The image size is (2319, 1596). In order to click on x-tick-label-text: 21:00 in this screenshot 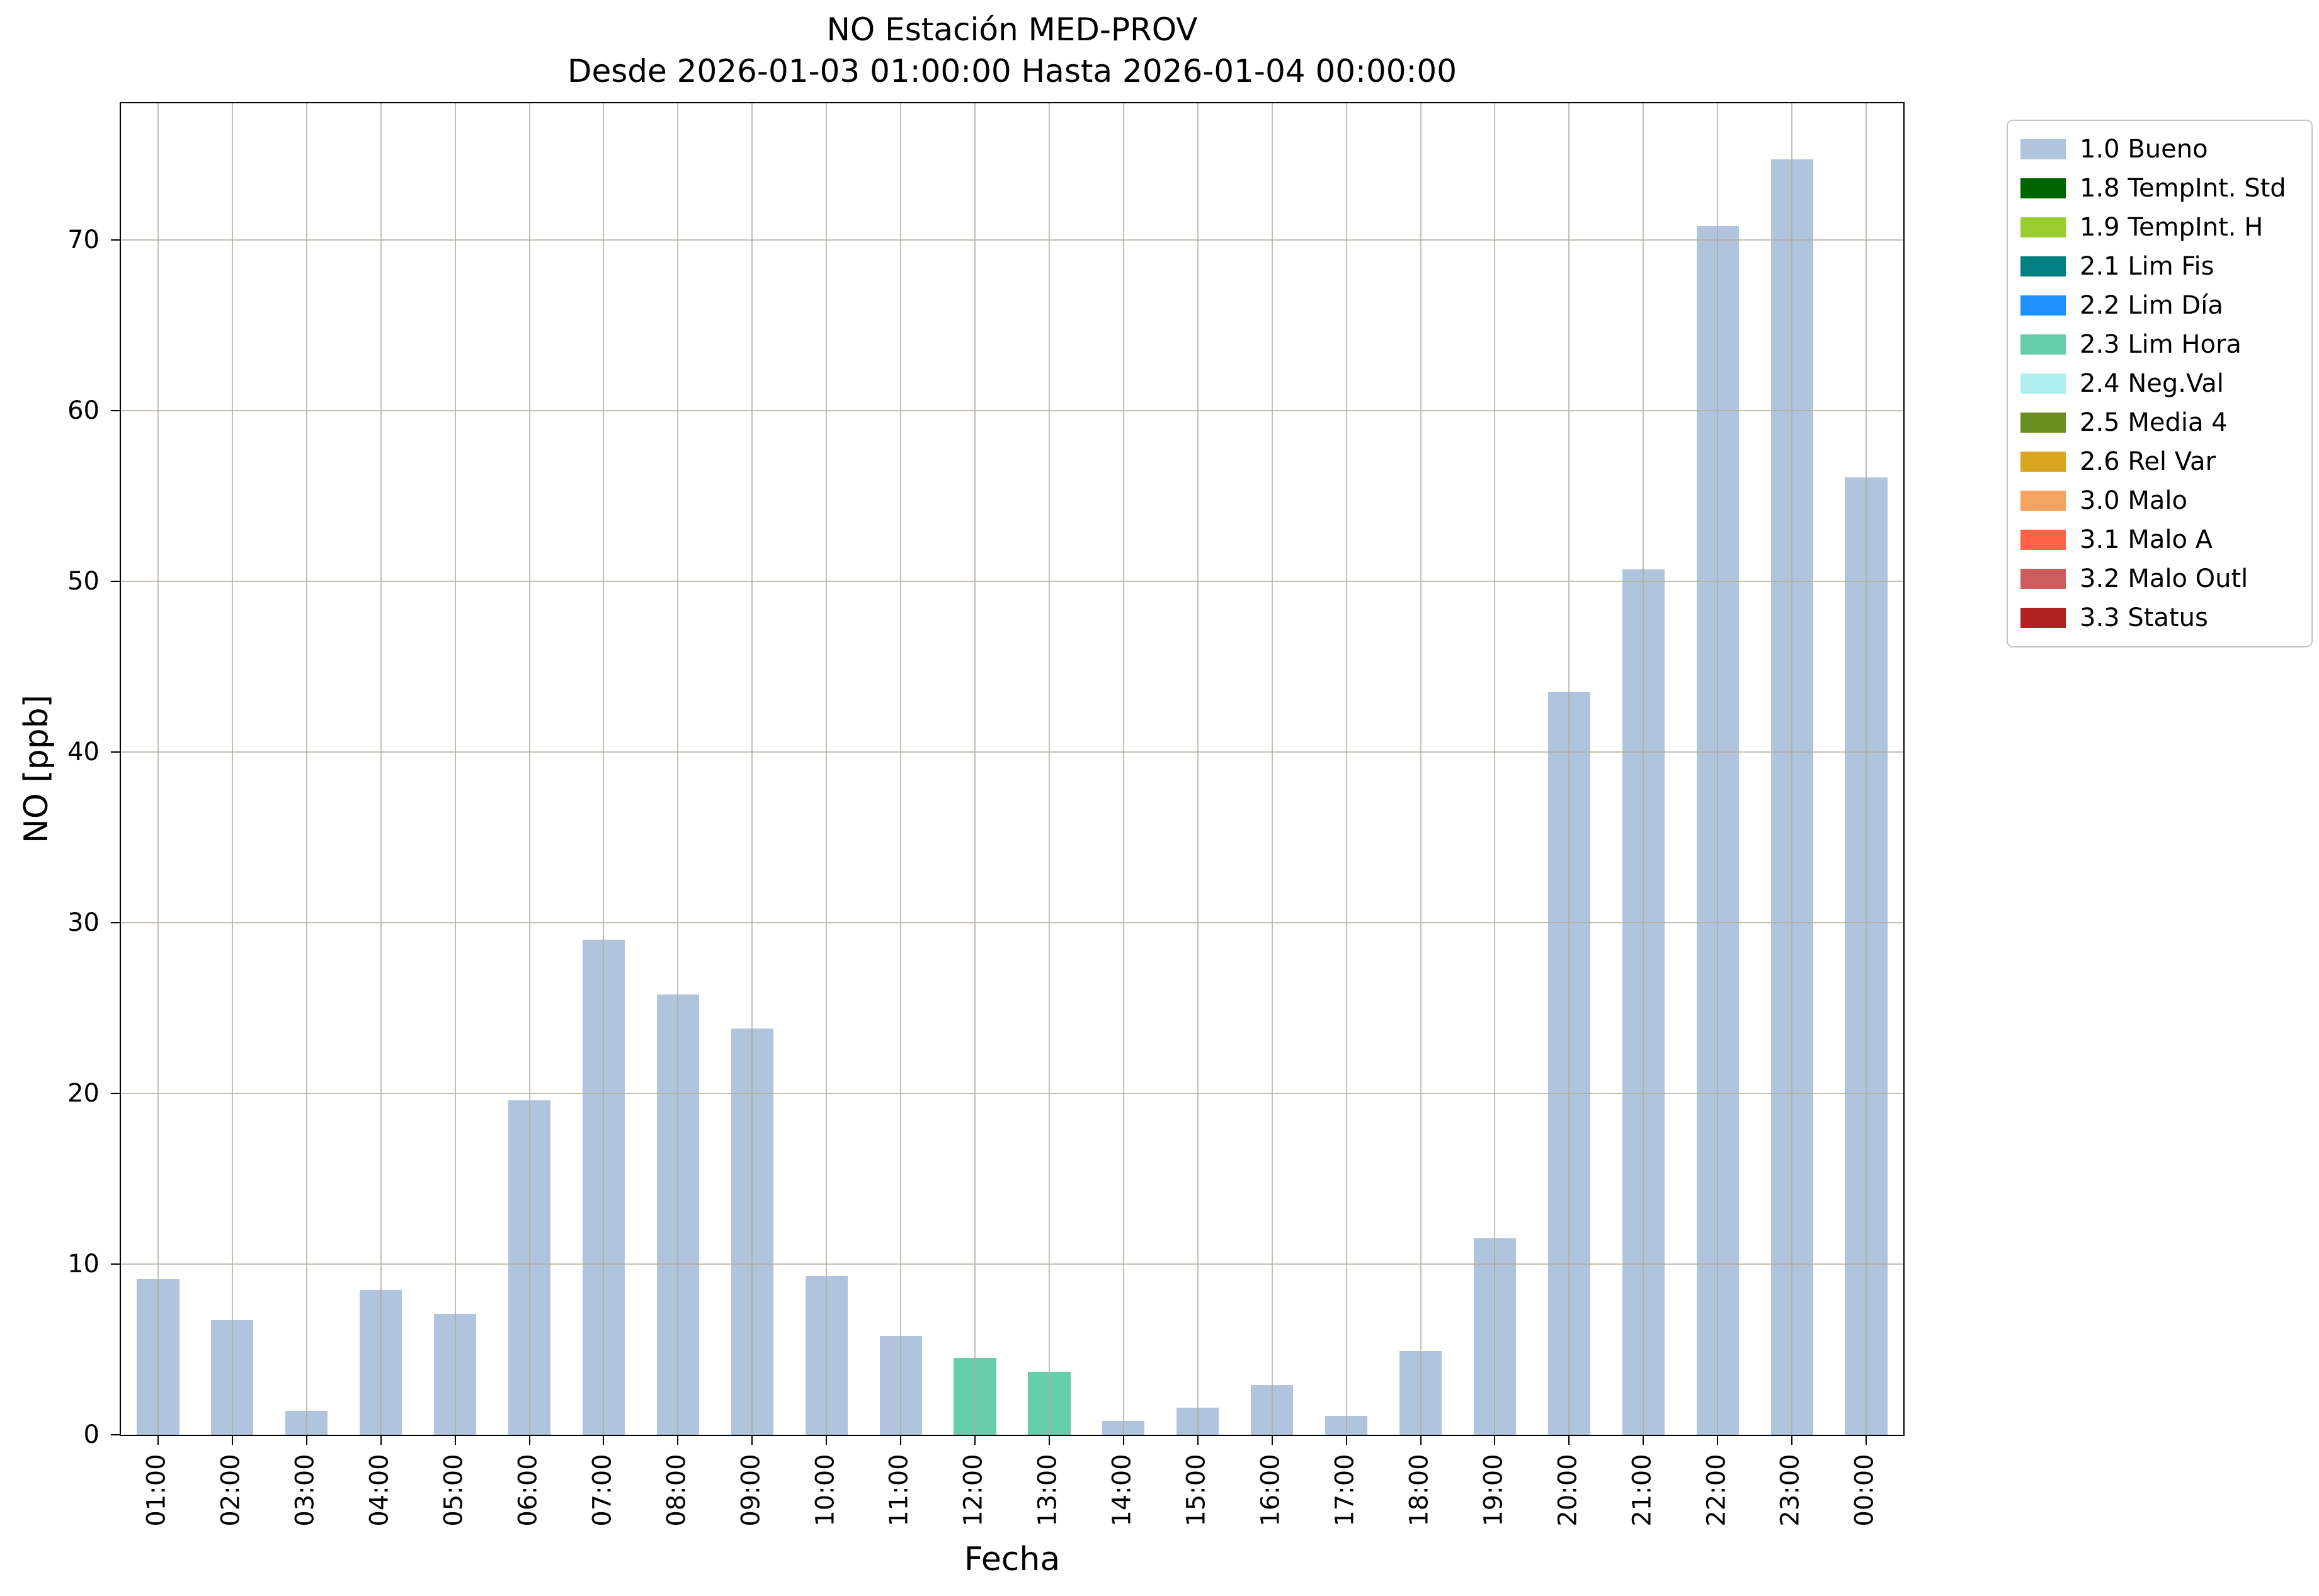, I will do `click(1642, 1490)`.